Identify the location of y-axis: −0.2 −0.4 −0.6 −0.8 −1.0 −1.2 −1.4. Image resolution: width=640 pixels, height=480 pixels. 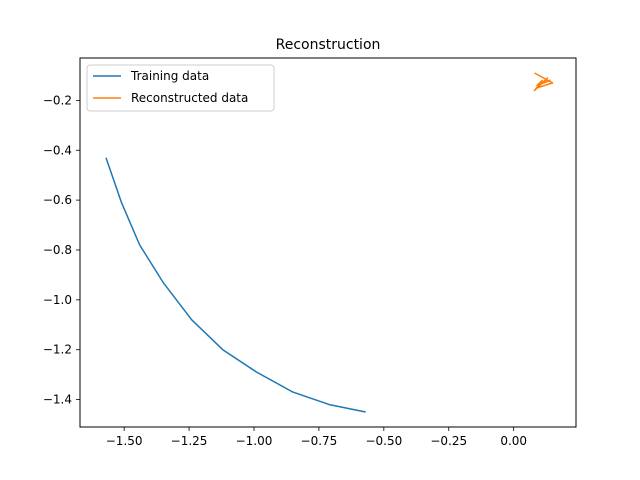
(61, 250).